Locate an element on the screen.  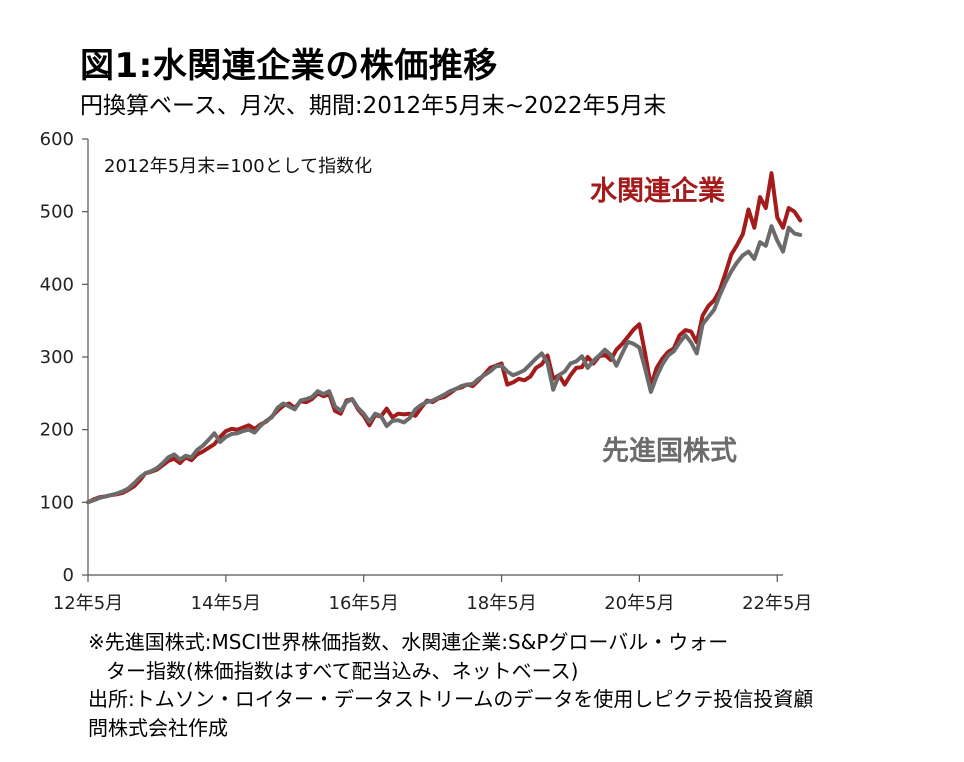
chart-title: 図1:水関連企業の株価推移 is located at coordinates (289, 66).